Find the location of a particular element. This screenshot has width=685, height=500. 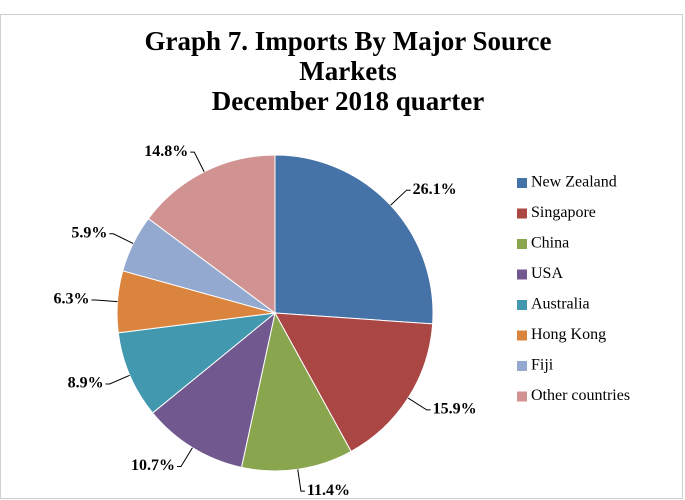

legend-label: Singapore is located at coordinates (563, 212).